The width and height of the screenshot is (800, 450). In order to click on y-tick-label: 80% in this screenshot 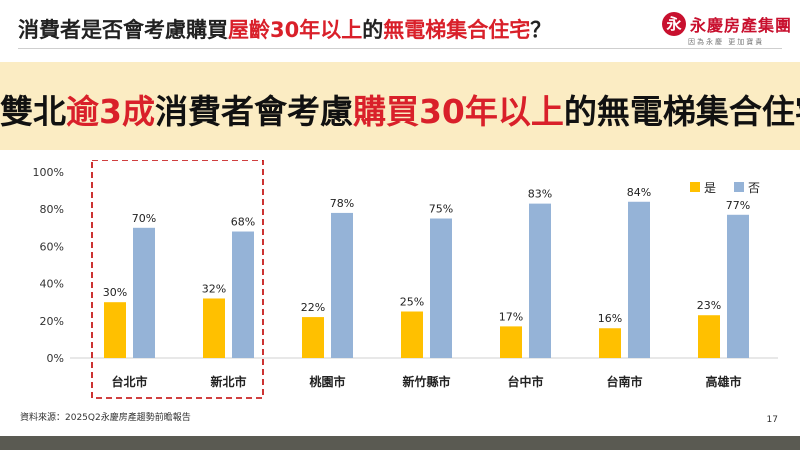, I will do `click(52, 209)`.